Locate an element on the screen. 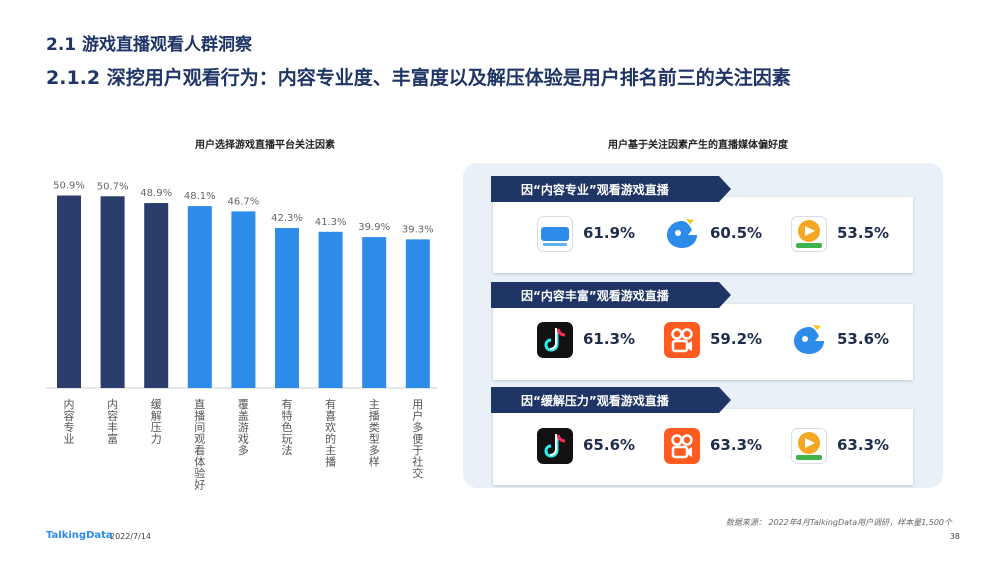 This screenshot has height=563, width=1000. bar-value-label: 48.1% is located at coordinates (200, 196).